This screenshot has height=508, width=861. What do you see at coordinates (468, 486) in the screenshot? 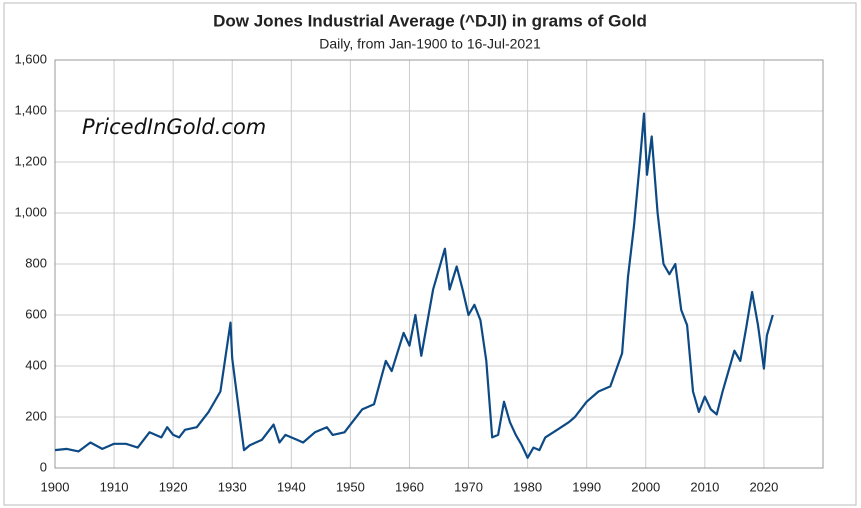
I see `x-tick-label: 1970` at bounding box center [468, 486].